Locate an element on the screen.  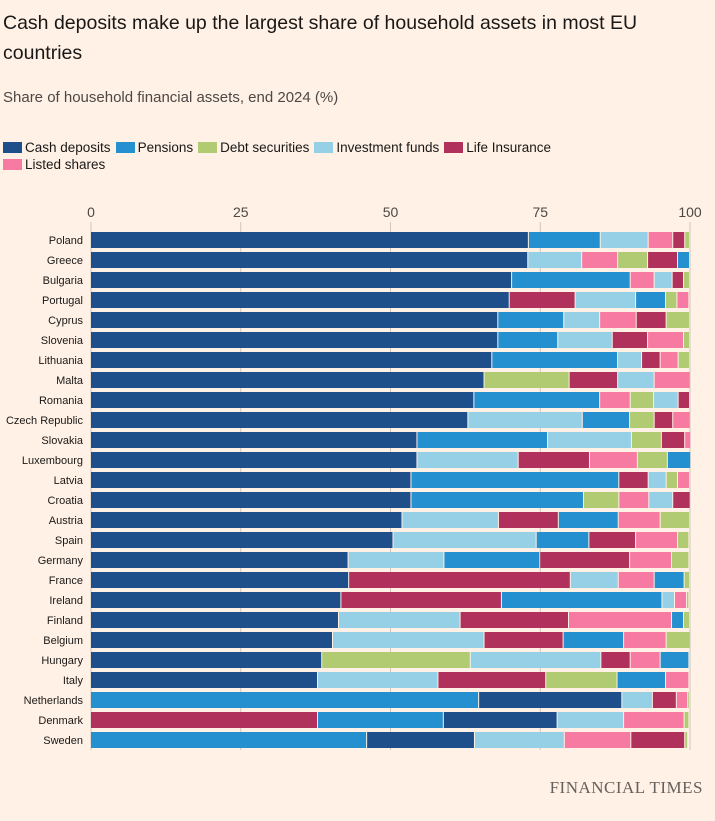
country-label: Netherlands is located at coordinates (54, 701).